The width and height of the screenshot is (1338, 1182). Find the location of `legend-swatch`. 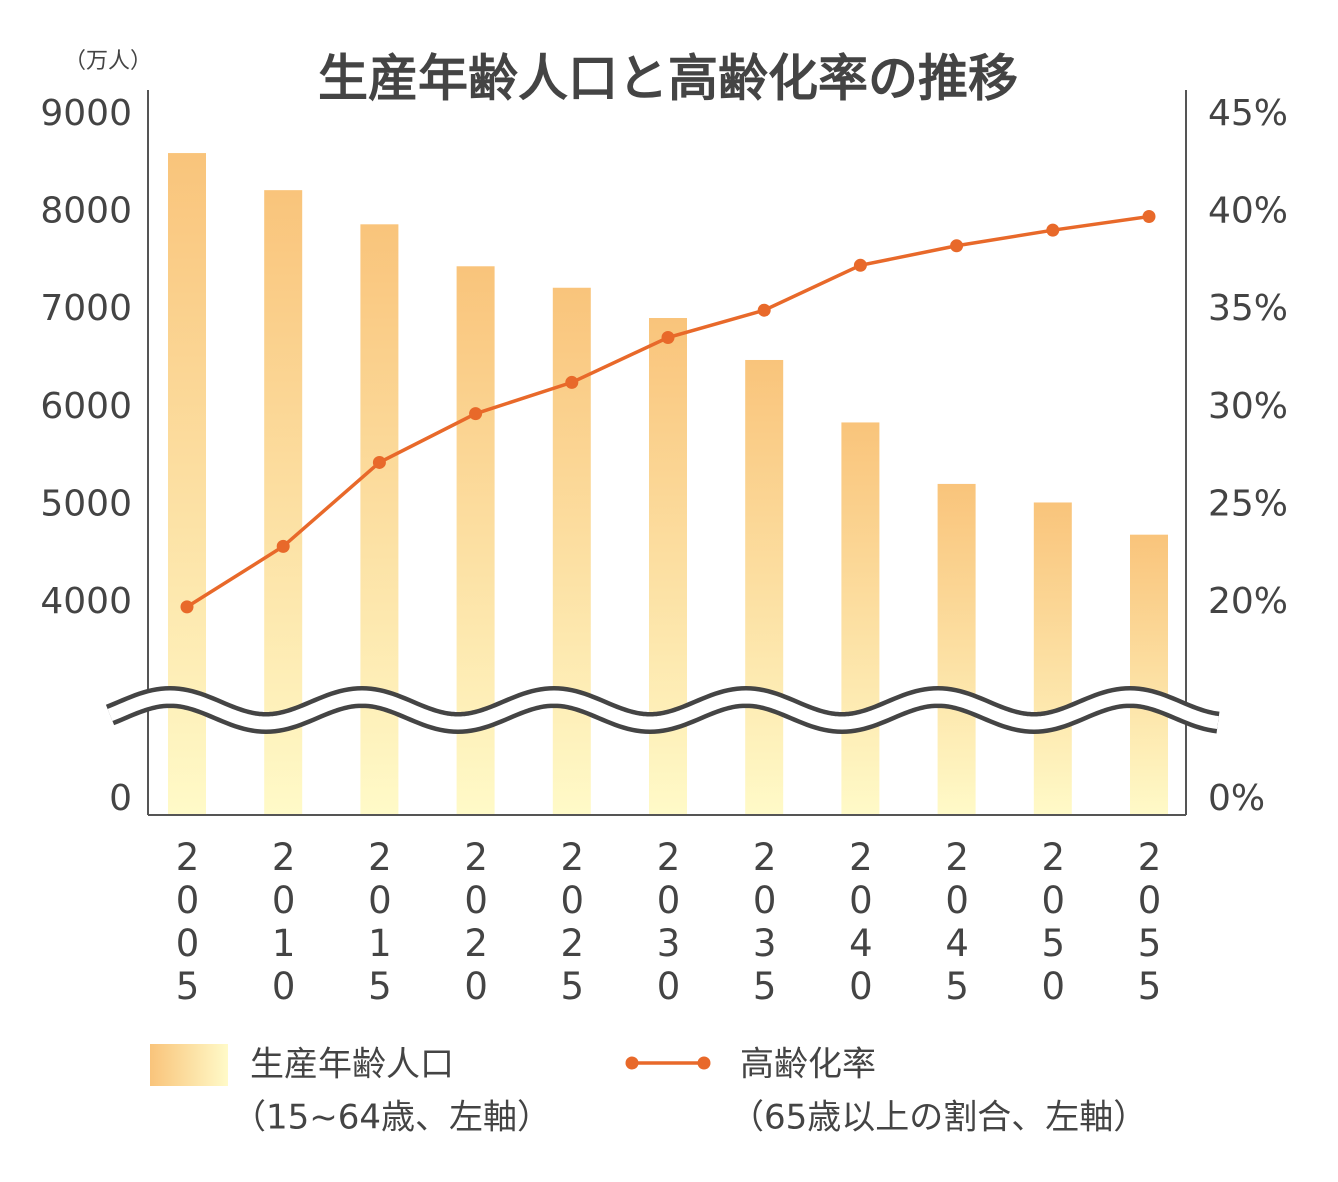

legend-swatch is located at coordinates (189, 1065).